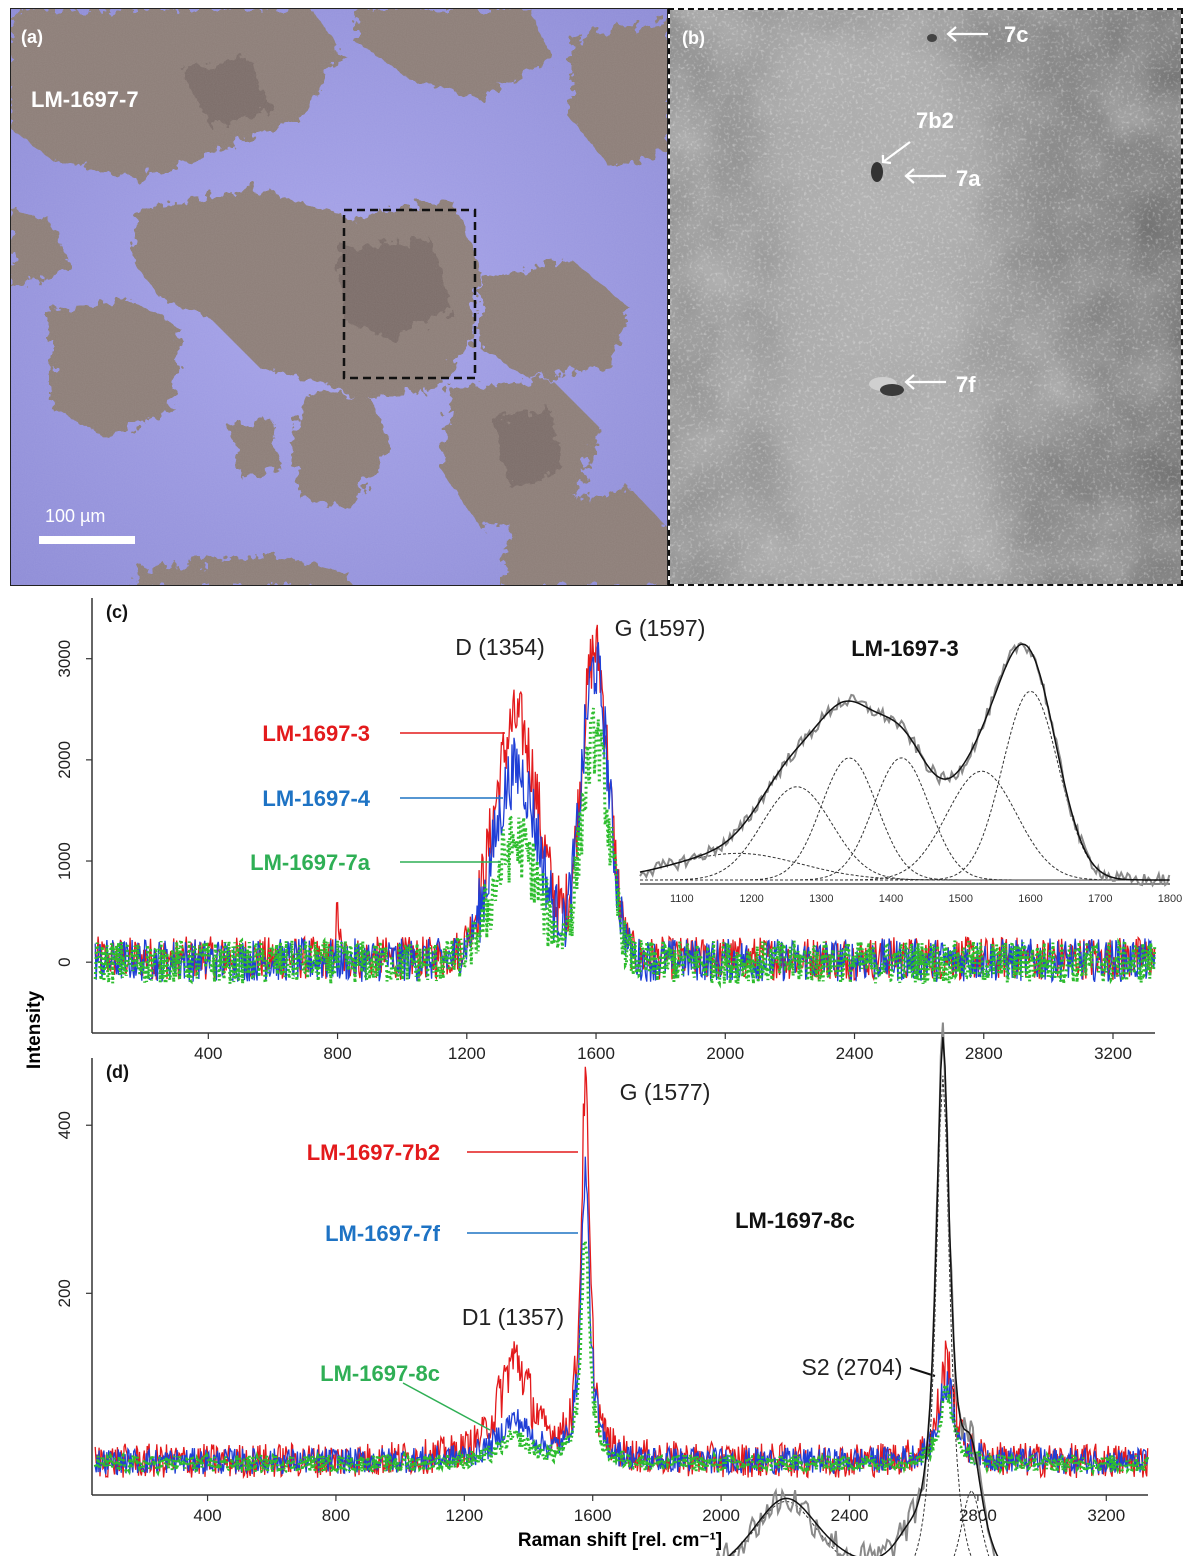 The height and width of the screenshot is (1556, 1189). Describe the element at coordinates (1170, 899) in the screenshot. I see `inset-x-tick-label: 1800` at that location.